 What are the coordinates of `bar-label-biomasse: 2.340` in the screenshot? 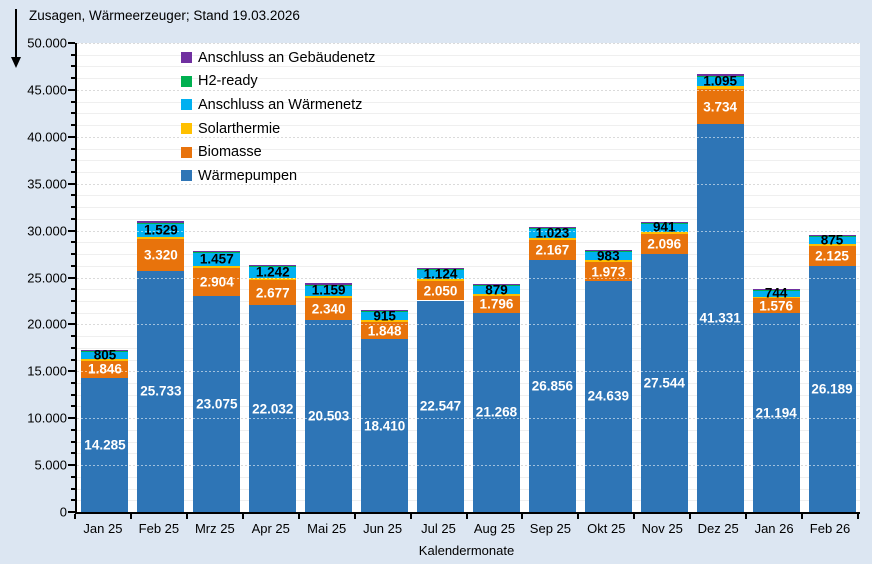 It's located at (328, 309).